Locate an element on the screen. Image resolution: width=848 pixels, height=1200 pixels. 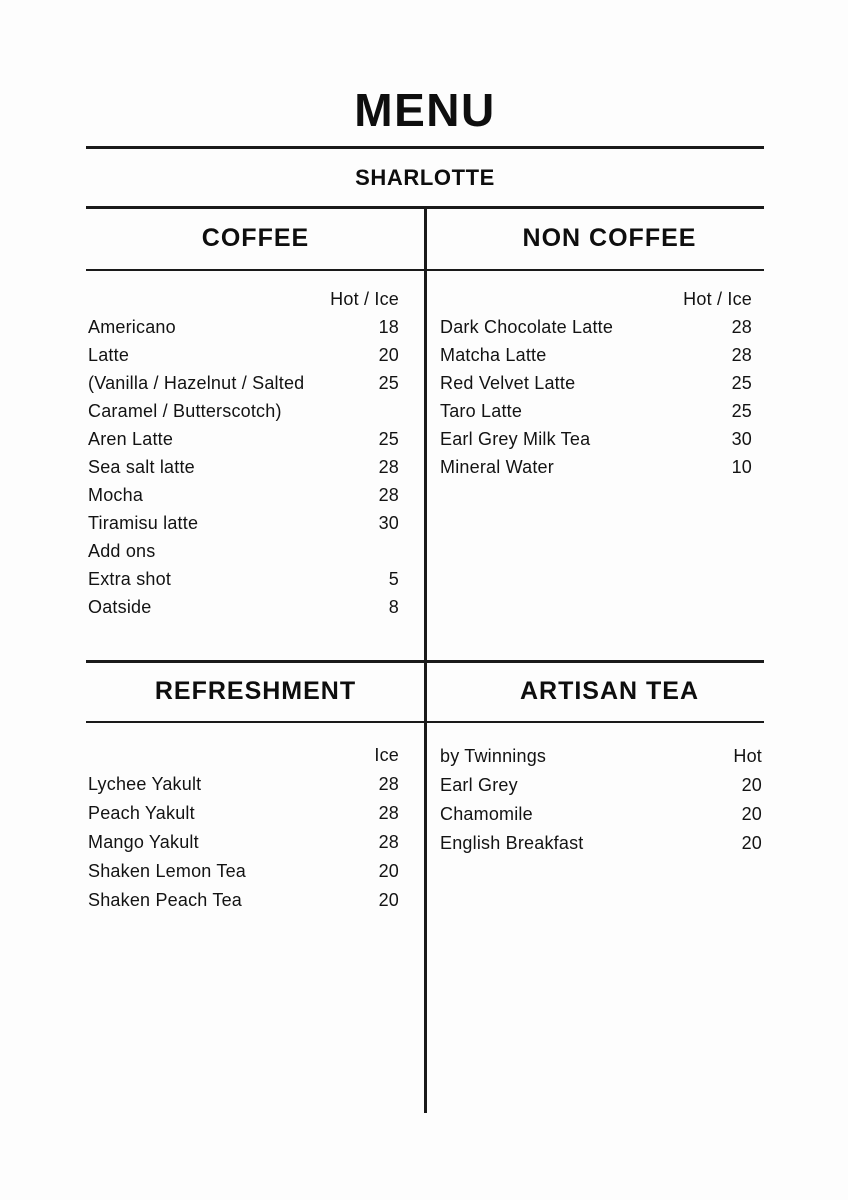
menu-item-row: Lychee Yakult 28 is located at coordinates (243, 784).